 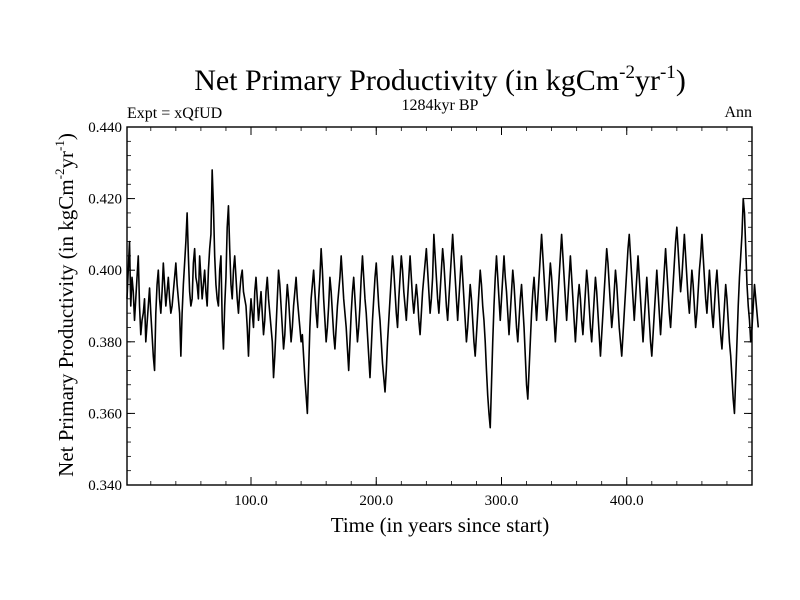 What do you see at coordinates (440, 525) in the screenshot?
I see `x-axis-label: Time (in years since start)` at bounding box center [440, 525].